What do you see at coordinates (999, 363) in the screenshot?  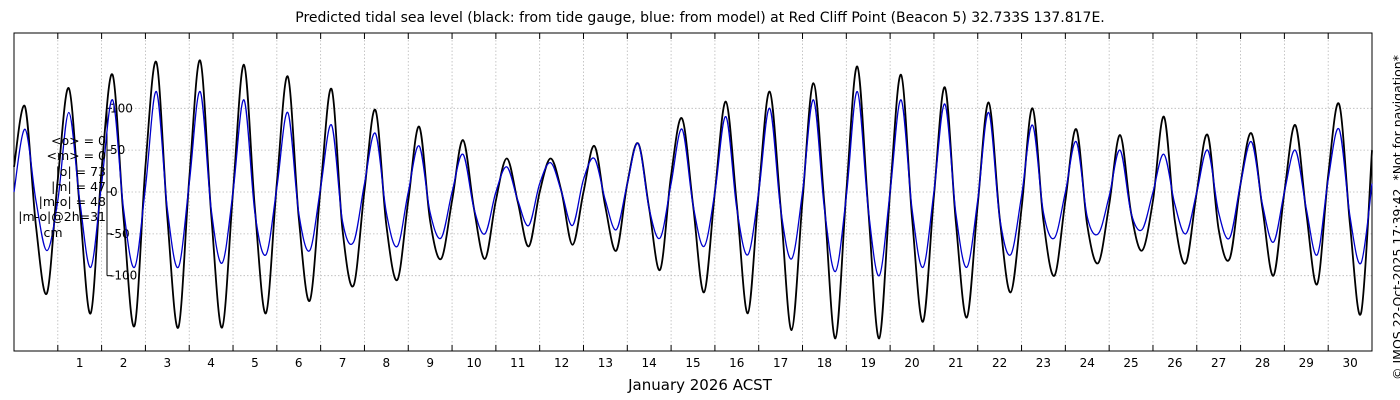 I see `x-tick-label: 22` at bounding box center [999, 363].